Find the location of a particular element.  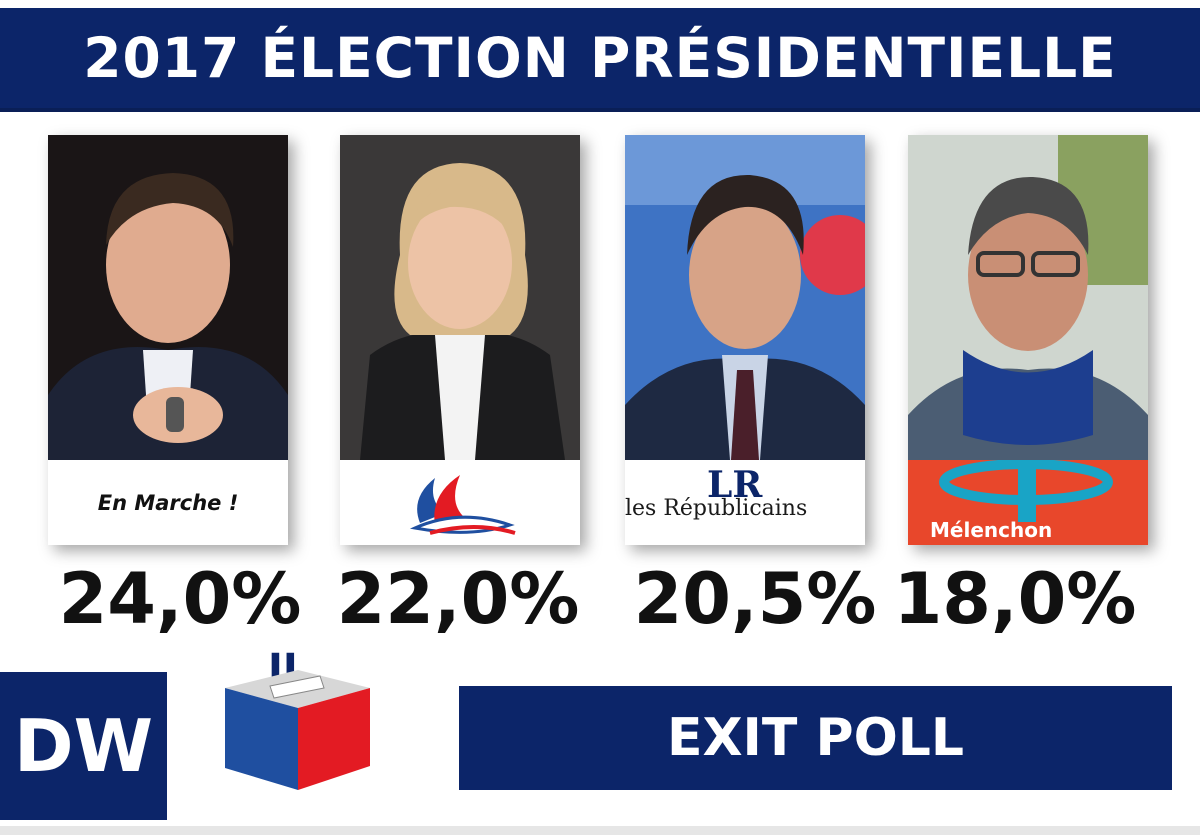

ballot-box-icon: JL is located at coordinates (300, 730).